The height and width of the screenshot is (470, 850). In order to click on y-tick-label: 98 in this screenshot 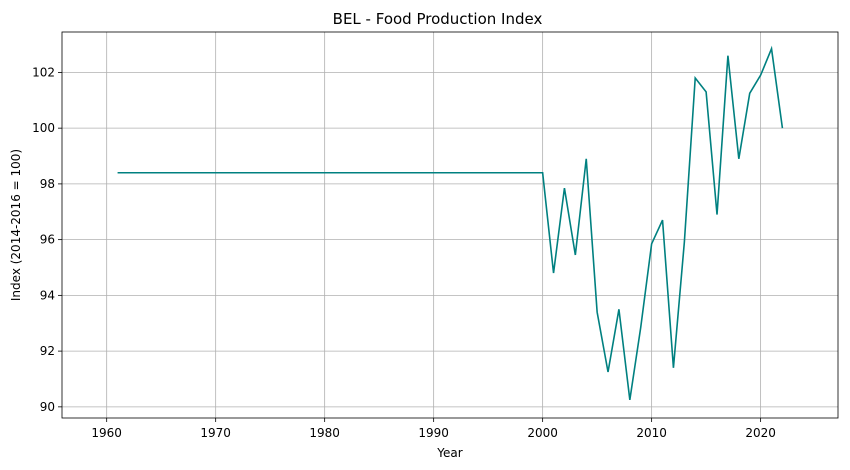, I will do `click(47, 184)`.